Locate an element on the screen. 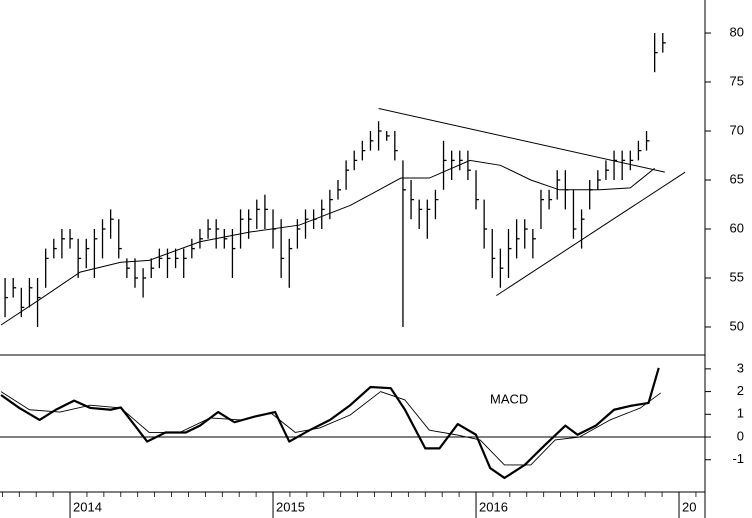 The image size is (752, 518). x-tick-label: 2015 is located at coordinates (290, 506).